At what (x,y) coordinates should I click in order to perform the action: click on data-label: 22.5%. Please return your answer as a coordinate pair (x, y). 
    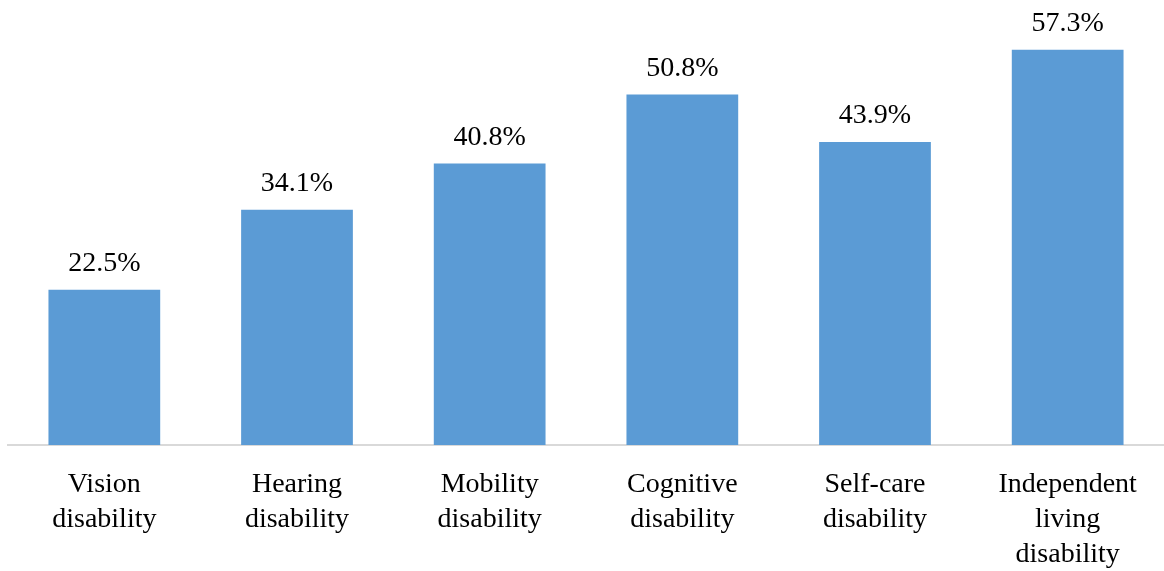
    Looking at the image, I should click on (104, 262).